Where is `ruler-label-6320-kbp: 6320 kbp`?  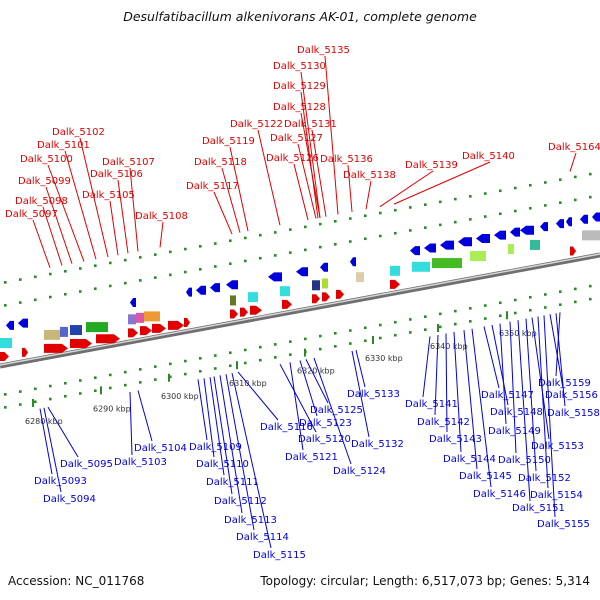
ruler-label-6320-kbp: 6320 kbp is located at coordinates (316, 371).